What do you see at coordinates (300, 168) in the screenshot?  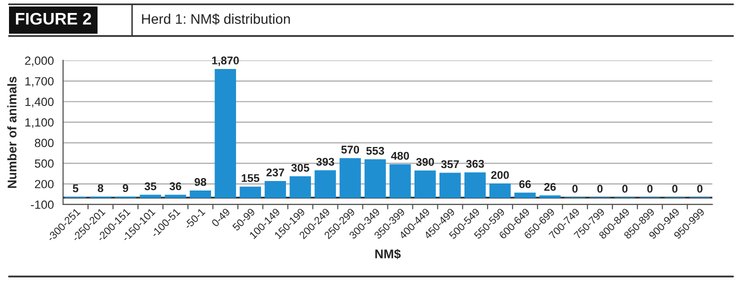 I see `data-label: 305` at bounding box center [300, 168].